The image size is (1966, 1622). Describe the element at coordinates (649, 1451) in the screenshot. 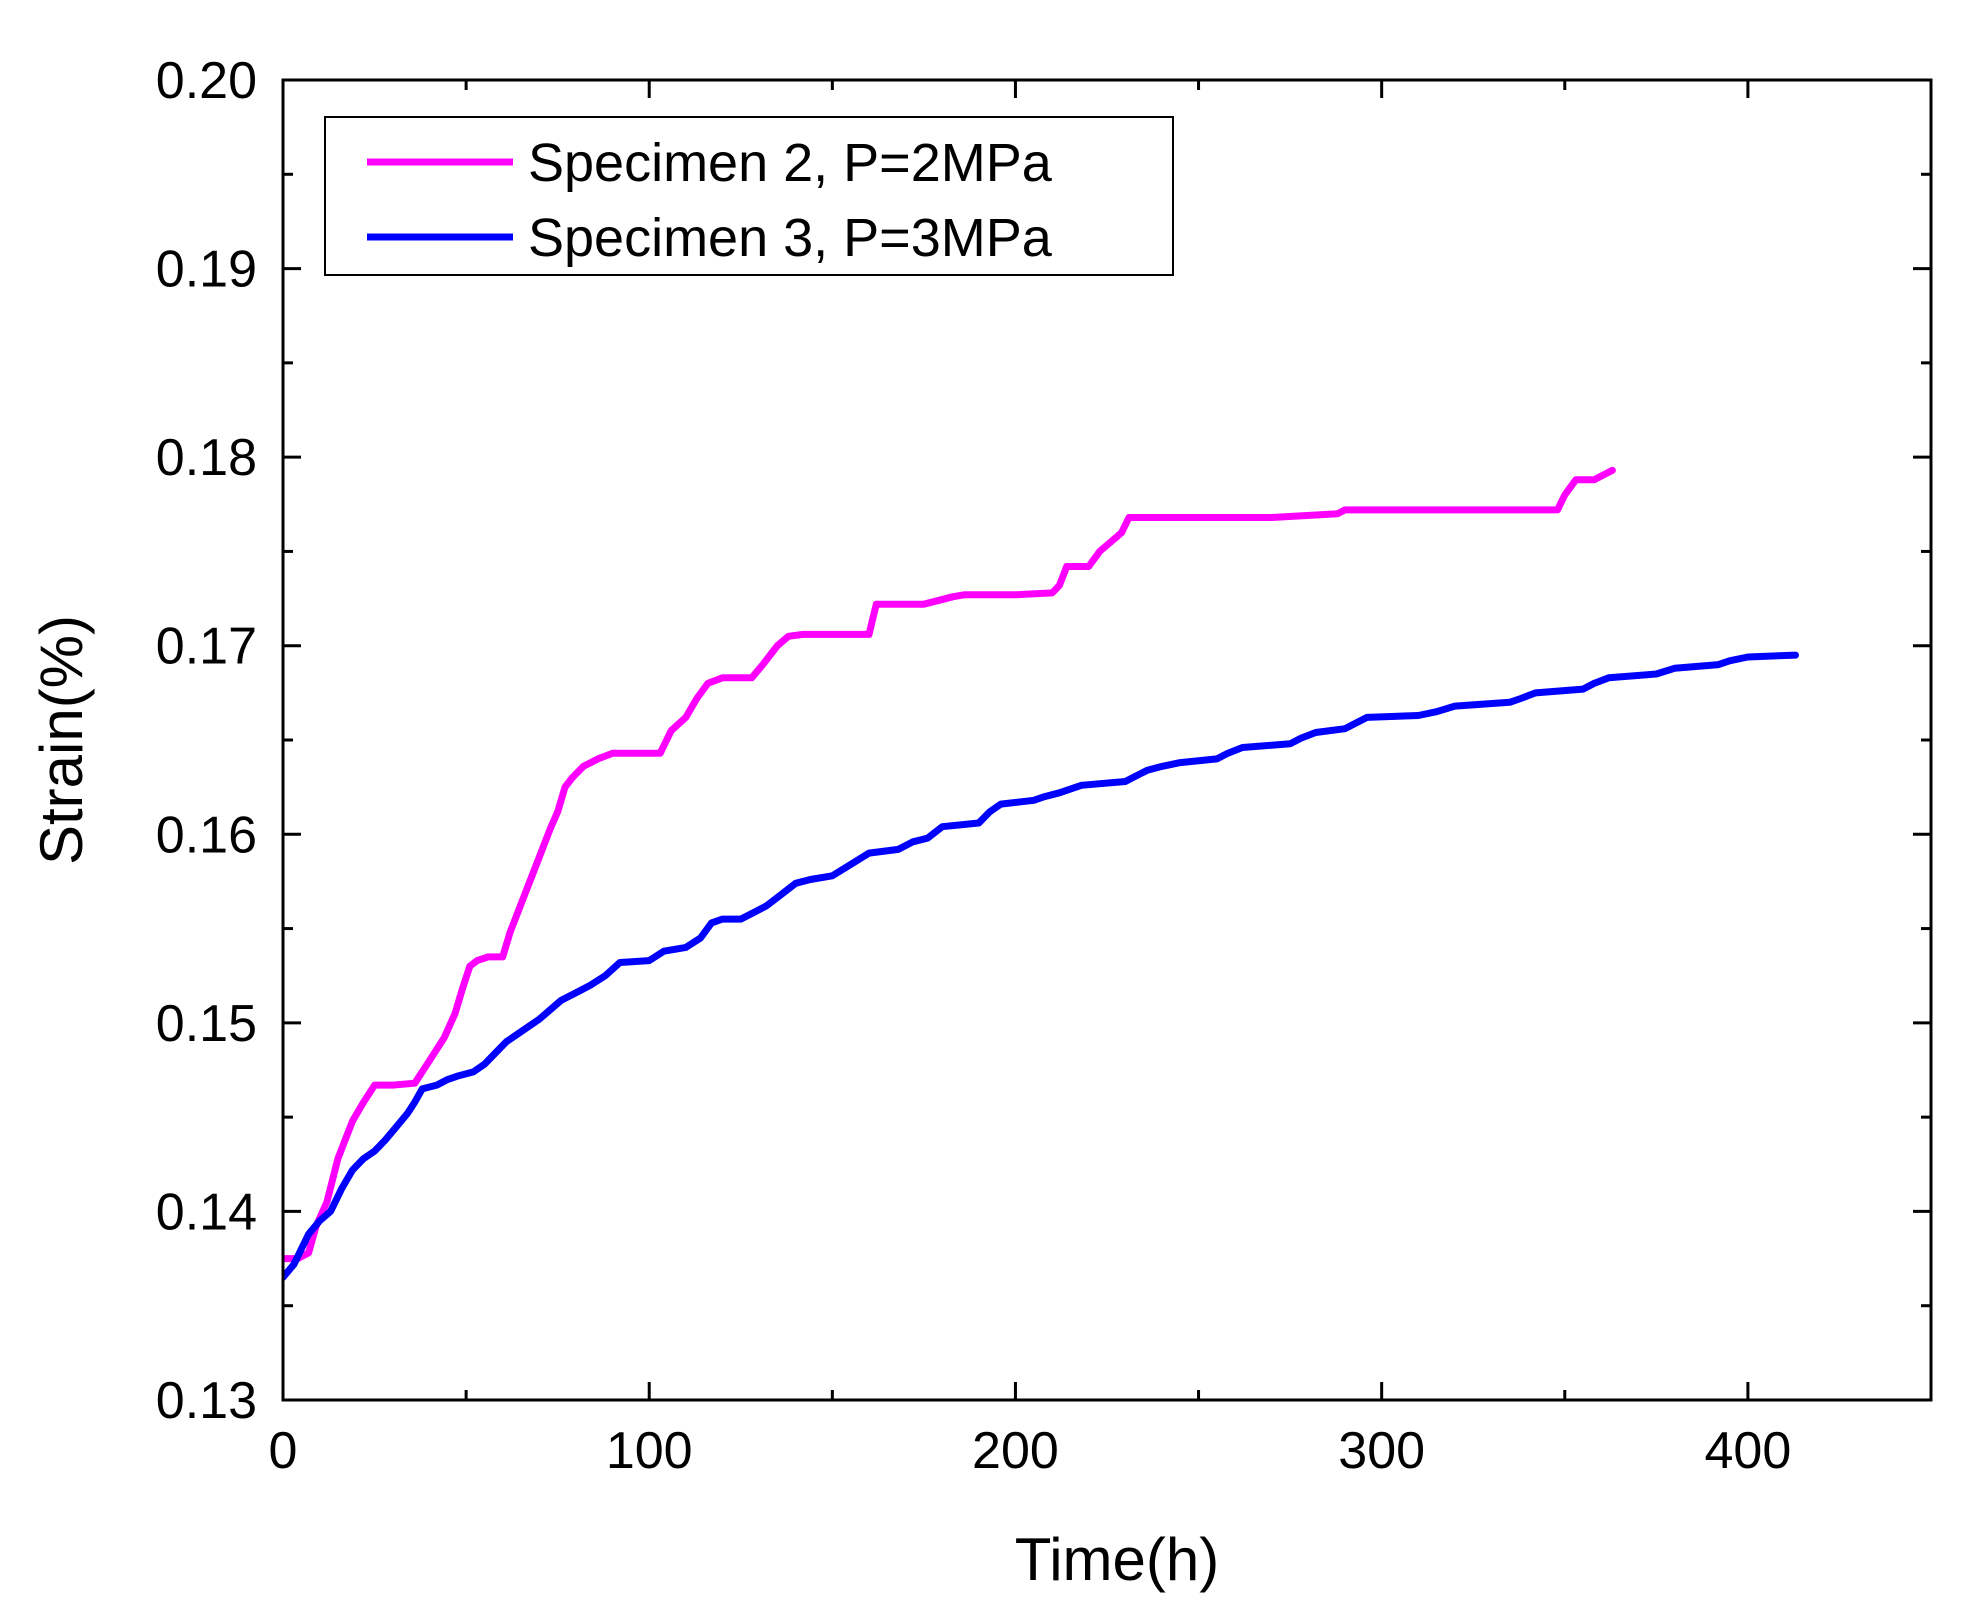

I see `x-tick-label: 100` at that location.